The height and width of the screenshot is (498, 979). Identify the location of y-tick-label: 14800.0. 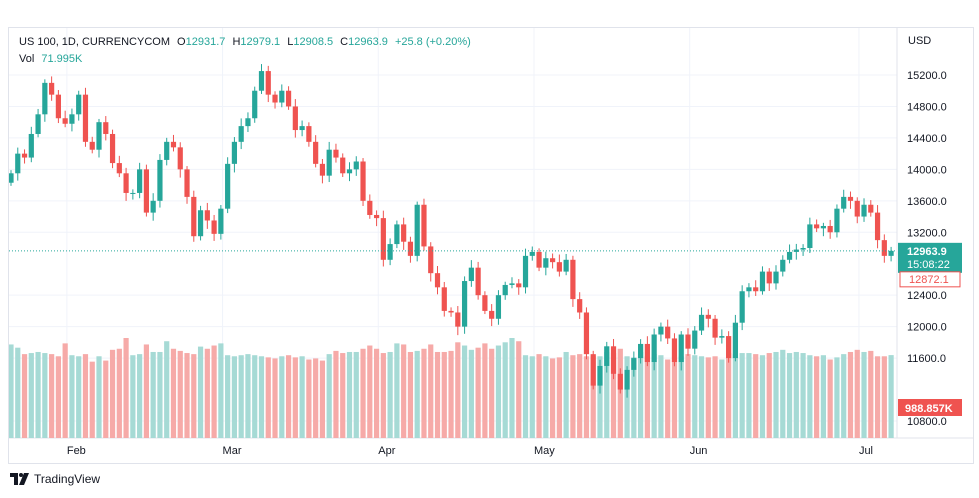
(927, 107).